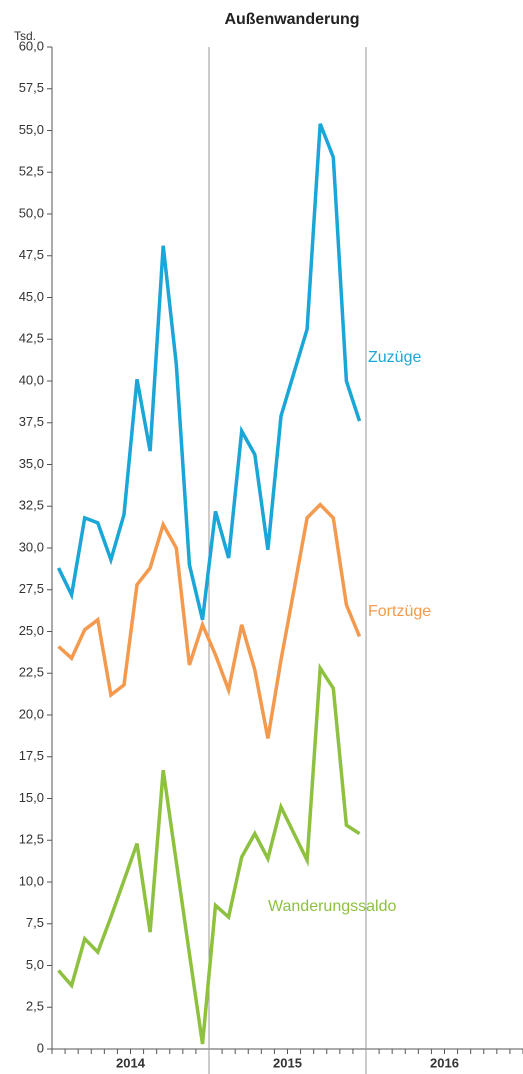  I want to click on y-tick-label: 50,0, so click(31, 212).